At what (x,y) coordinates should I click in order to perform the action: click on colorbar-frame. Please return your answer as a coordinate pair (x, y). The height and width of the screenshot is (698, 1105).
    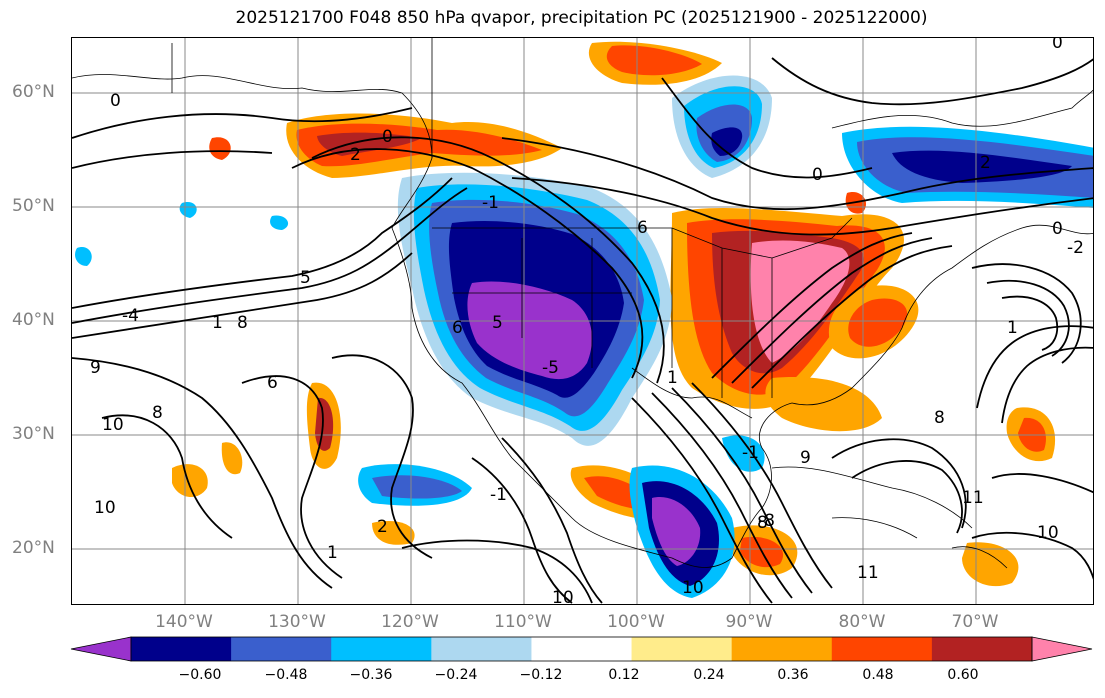
    Looking at the image, I should click on (581, 649).